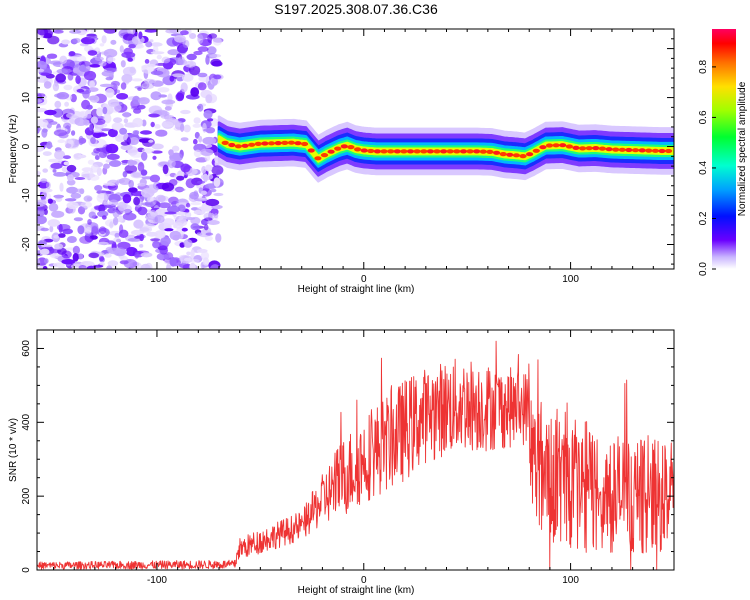 Image resolution: width=750 pixels, height=600 pixels. What do you see at coordinates (707, 168) in the screenshot?
I see `colorbar-ticks: 0.0 0.2 0.4 0.6 0.8` at bounding box center [707, 168].